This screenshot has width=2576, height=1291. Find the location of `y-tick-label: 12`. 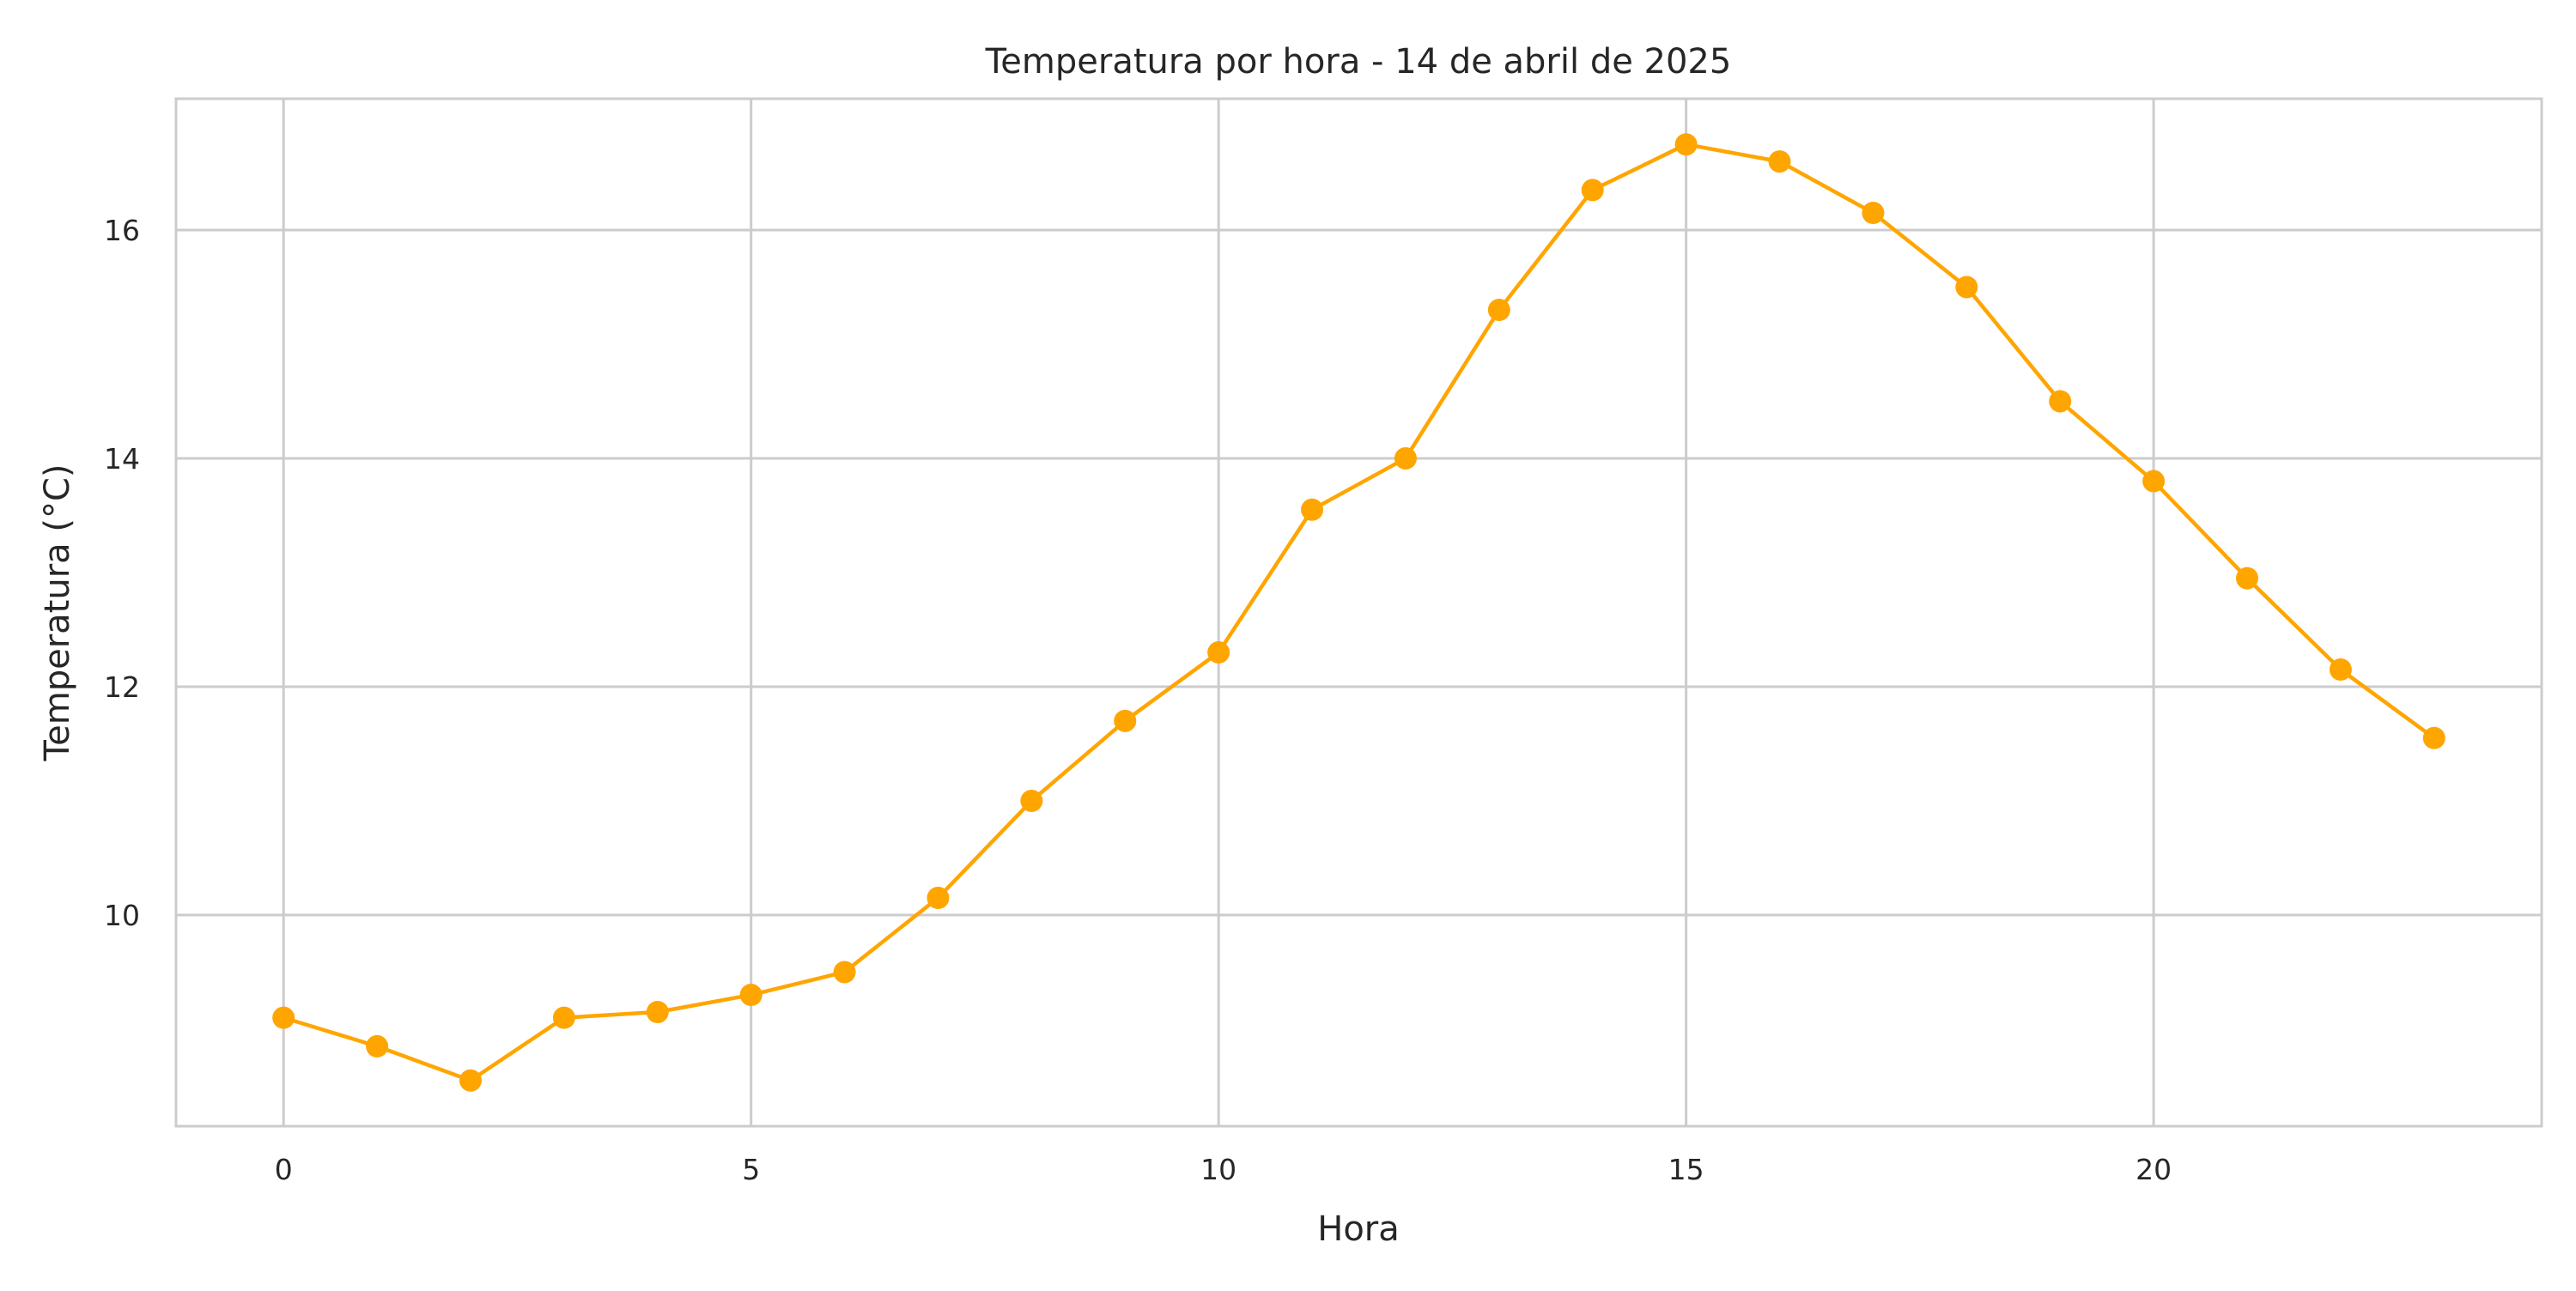

y-tick-label: 12 is located at coordinates (122, 687).